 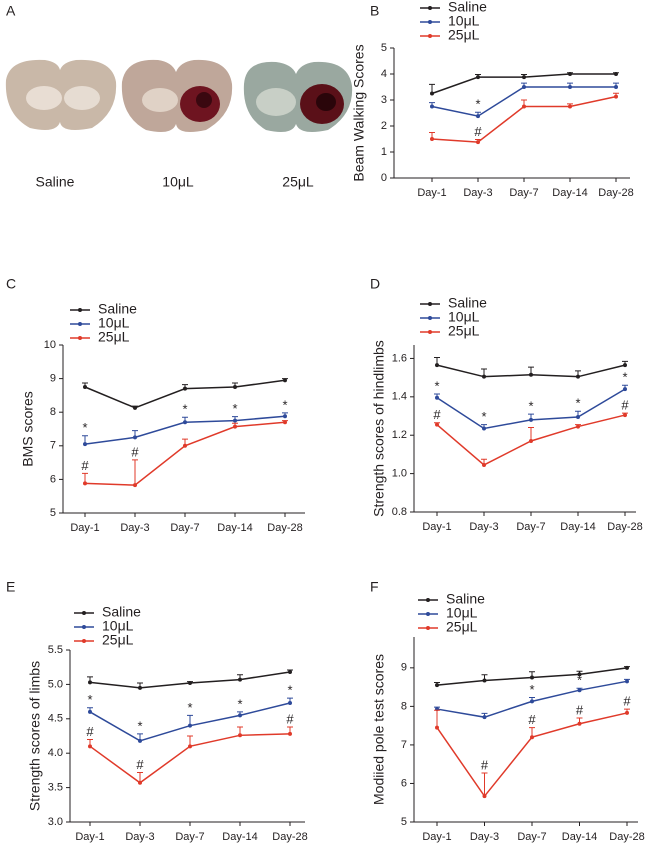 What do you see at coordinates (121, 612) in the screenshot?
I see `legend-label: Saline` at bounding box center [121, 612].